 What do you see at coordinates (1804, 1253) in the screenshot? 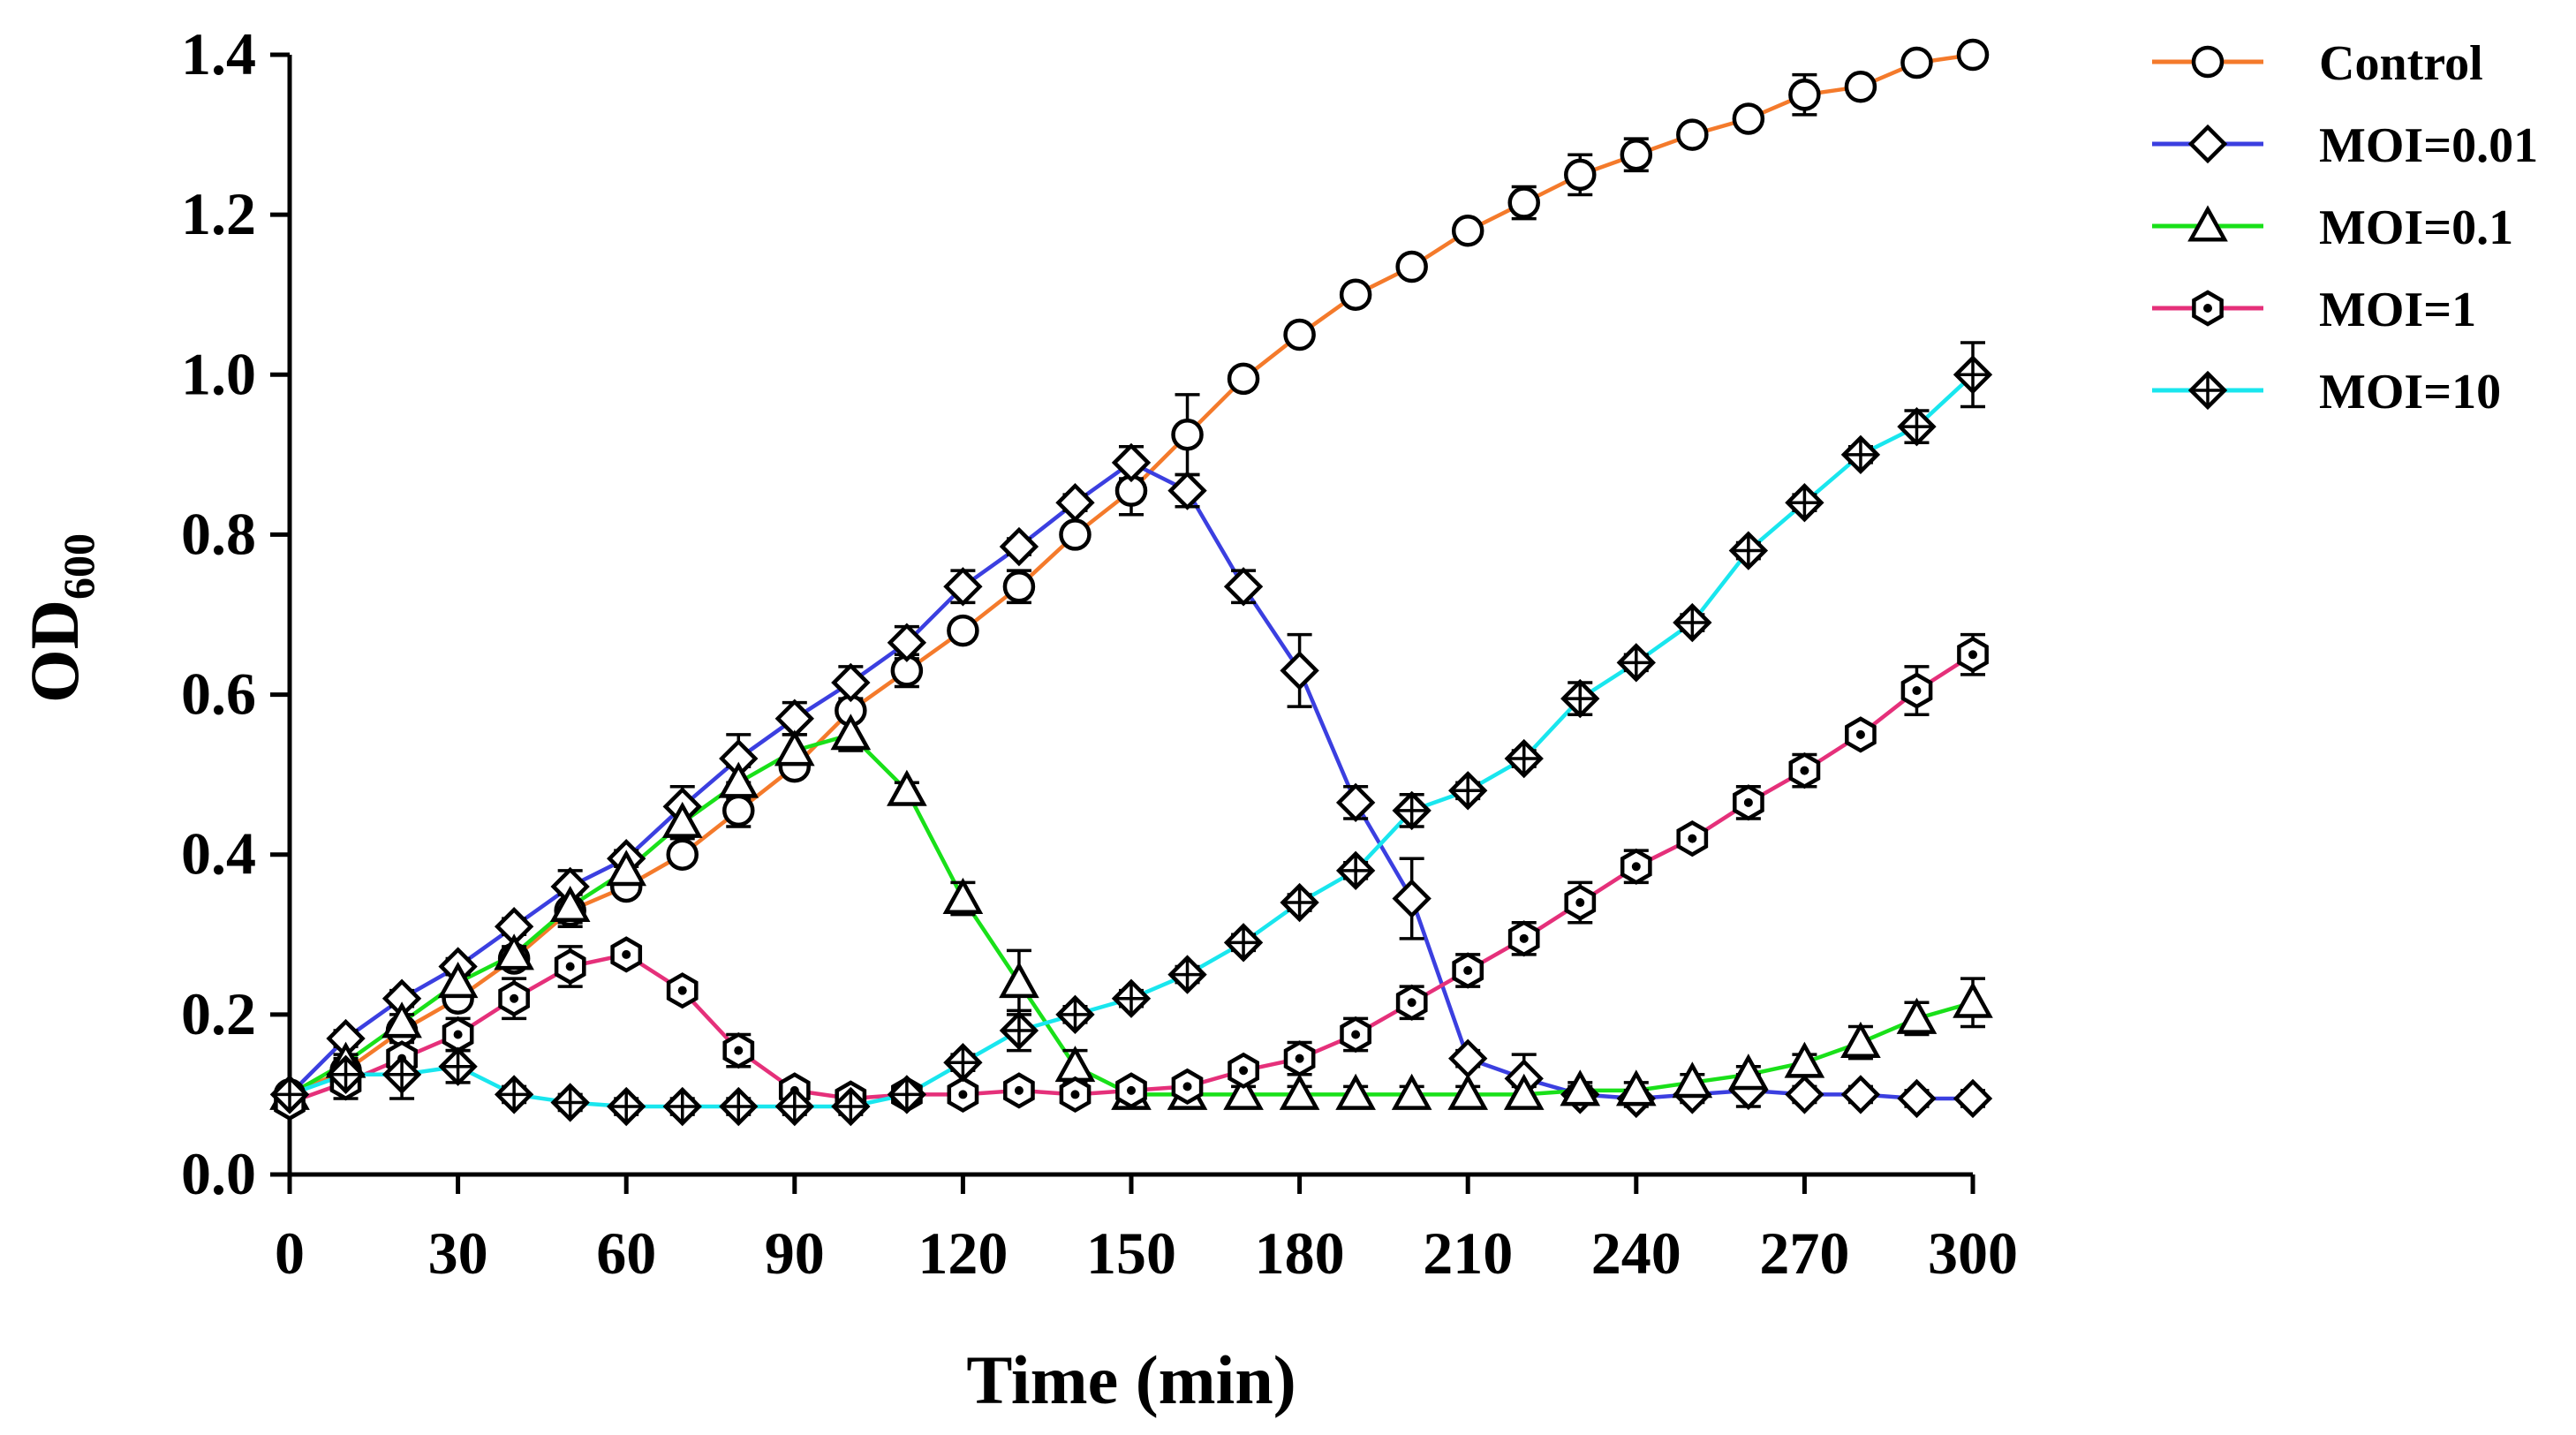
I see `x-tick-label: 270` at bounding box center [1804, 1253].